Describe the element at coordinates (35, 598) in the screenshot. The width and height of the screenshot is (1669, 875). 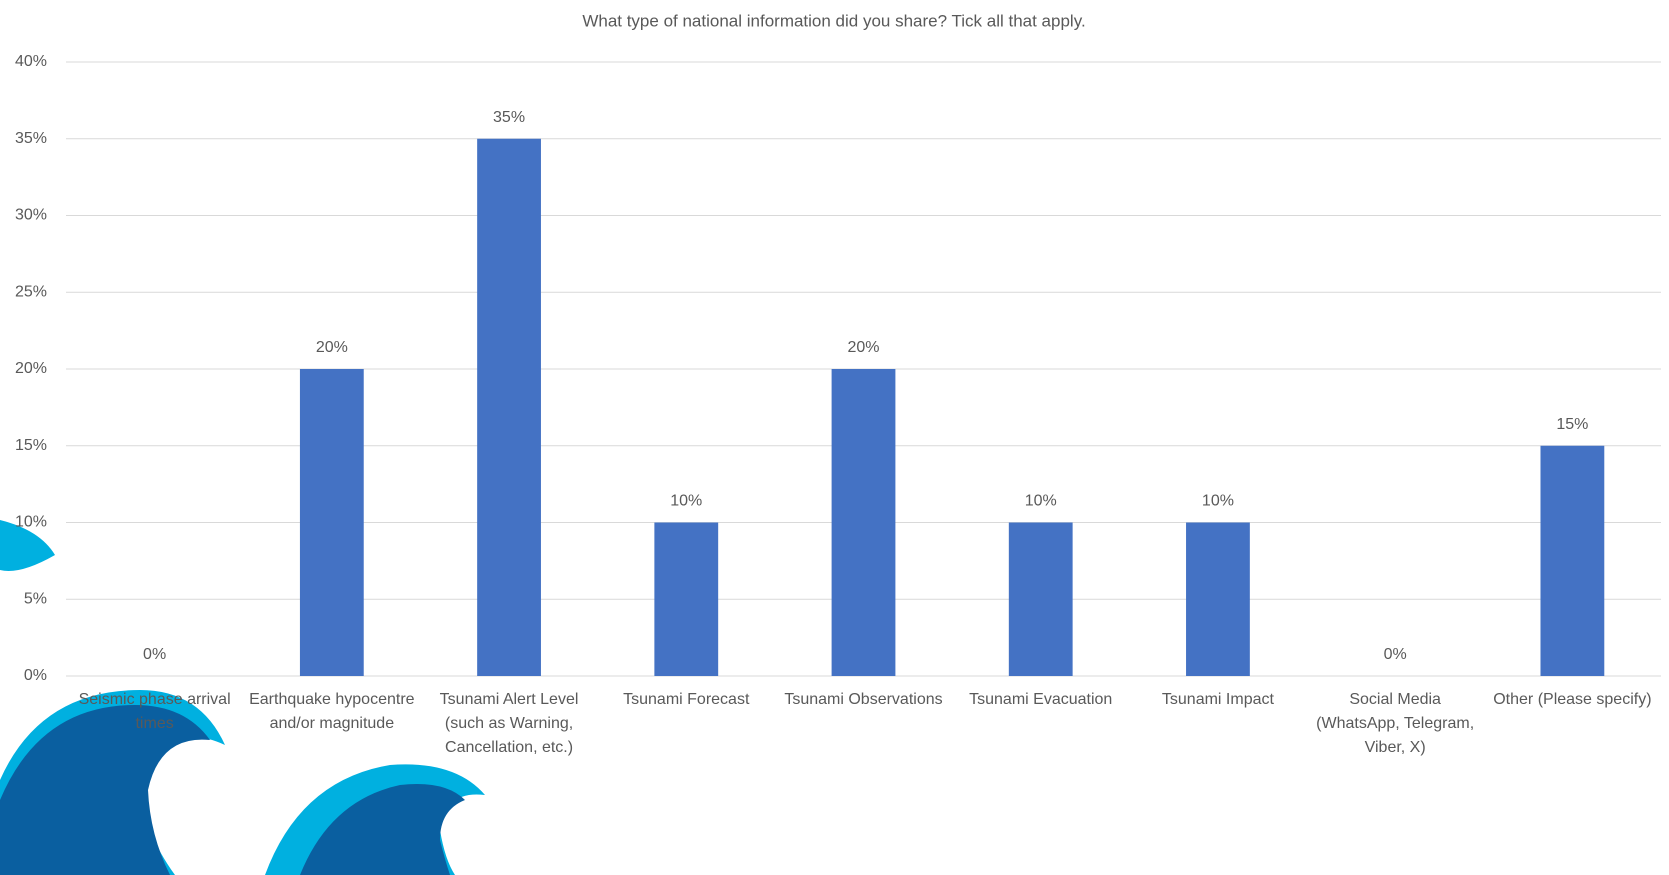
I see `y-tick-label: 5%` at that location.